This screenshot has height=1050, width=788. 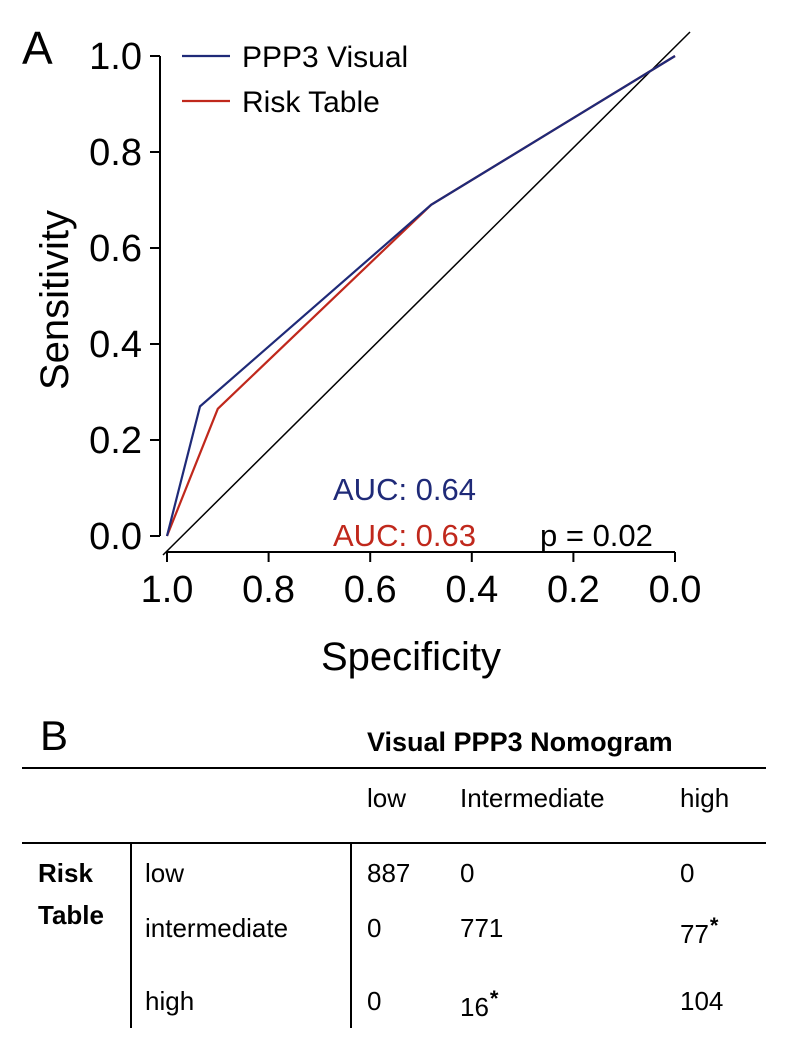 What do you see at coordinates (167, 590) in the screenshot?
I see `x-tick-label: 1.0` at bounding box center [167, 590].